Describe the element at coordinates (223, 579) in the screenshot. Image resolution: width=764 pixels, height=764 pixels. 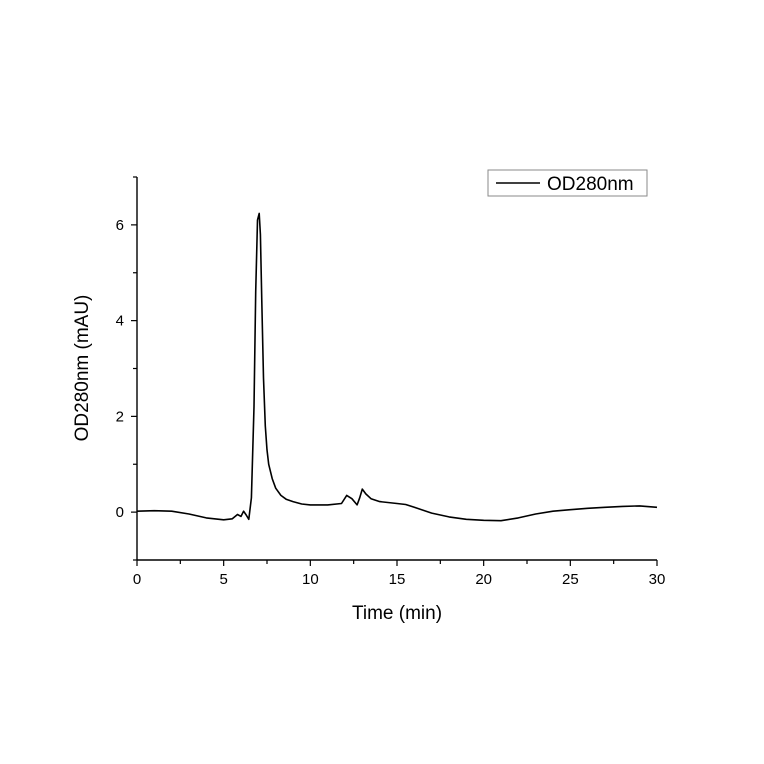
I see `x-tick-label: 5` at that location.